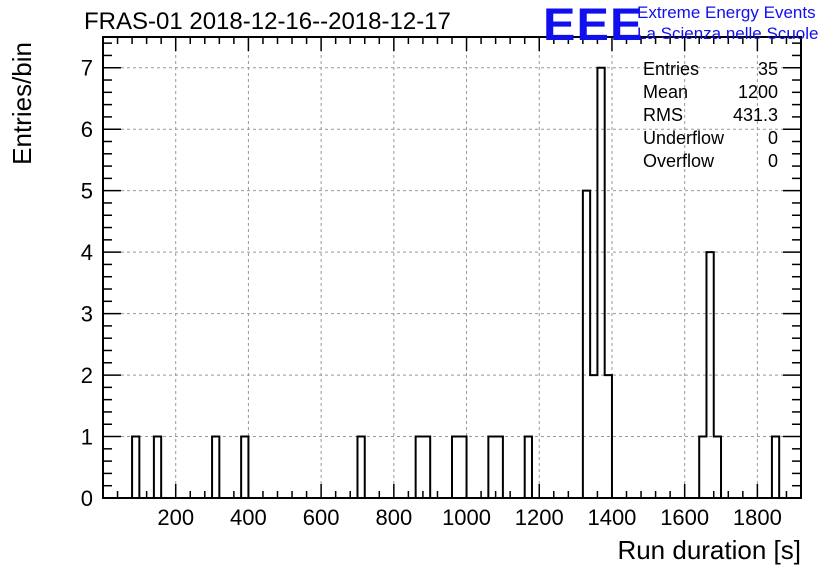 The image size is (836, 572). What do you see at coordinates (22, 103) in the screenshot?
I see `y-axis-label: Entries/bin` at bounding box center [22, 103].